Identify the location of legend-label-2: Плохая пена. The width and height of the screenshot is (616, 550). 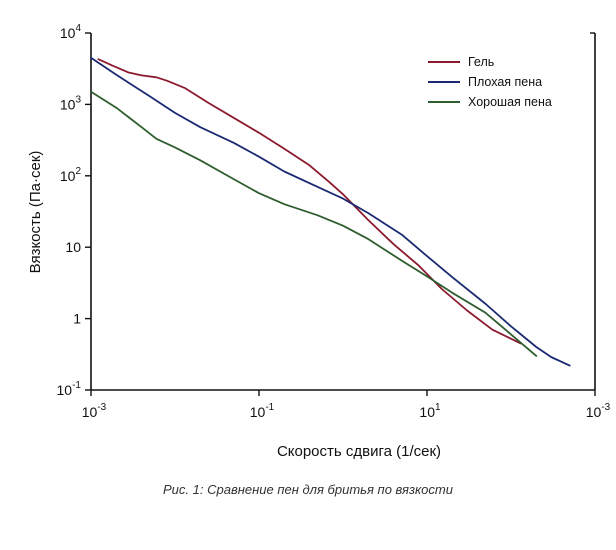
(505, 82).